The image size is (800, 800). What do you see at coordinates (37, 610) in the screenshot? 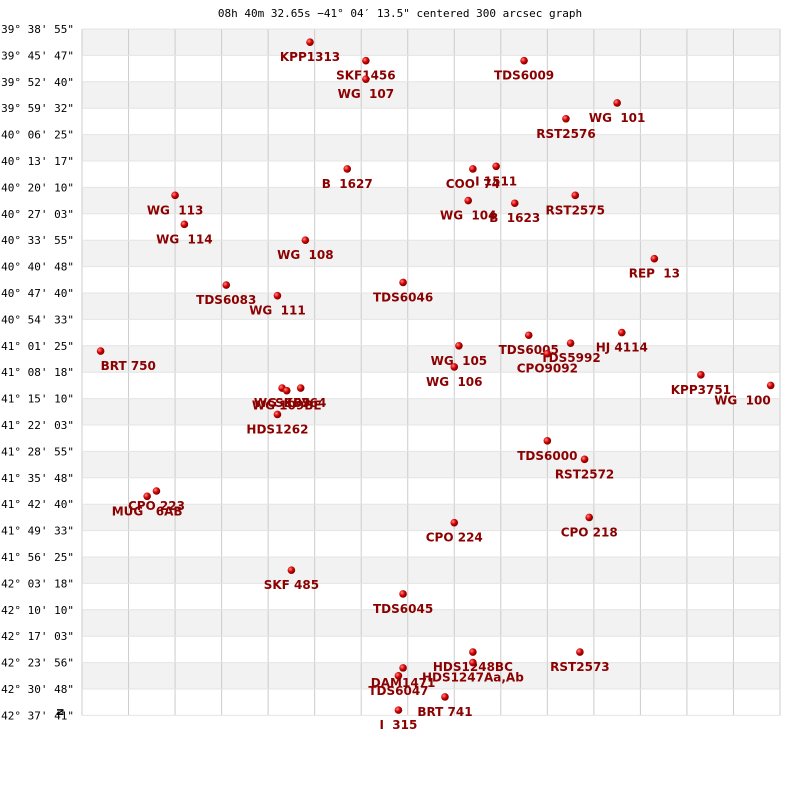
I see `y-tick-label: -42° 10' 10"` at bounding box center [37, 610].